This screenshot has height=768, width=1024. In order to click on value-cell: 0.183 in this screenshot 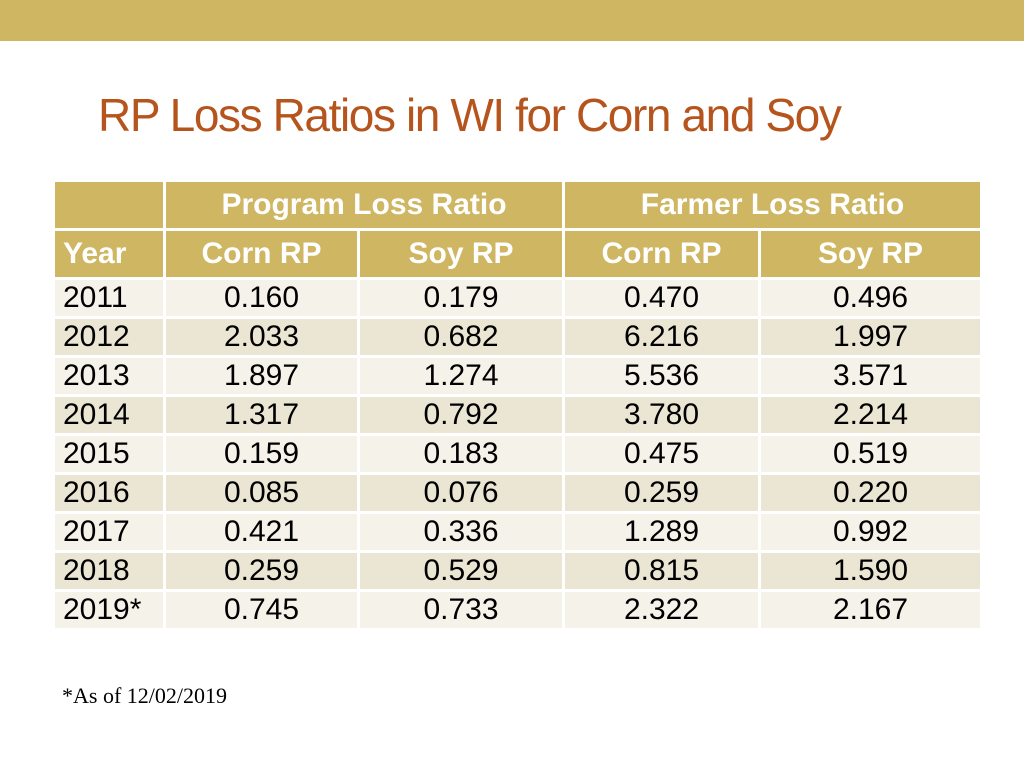, I will do `click(461, 454)`.